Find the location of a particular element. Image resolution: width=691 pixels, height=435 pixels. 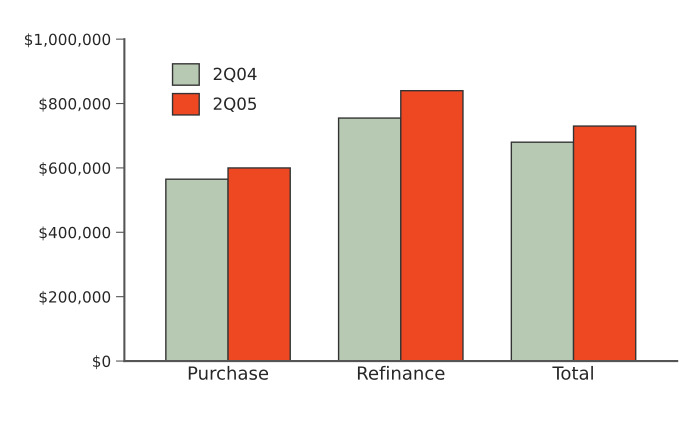

y-tick-label: $400,000 is located at coordinates (75, 233).